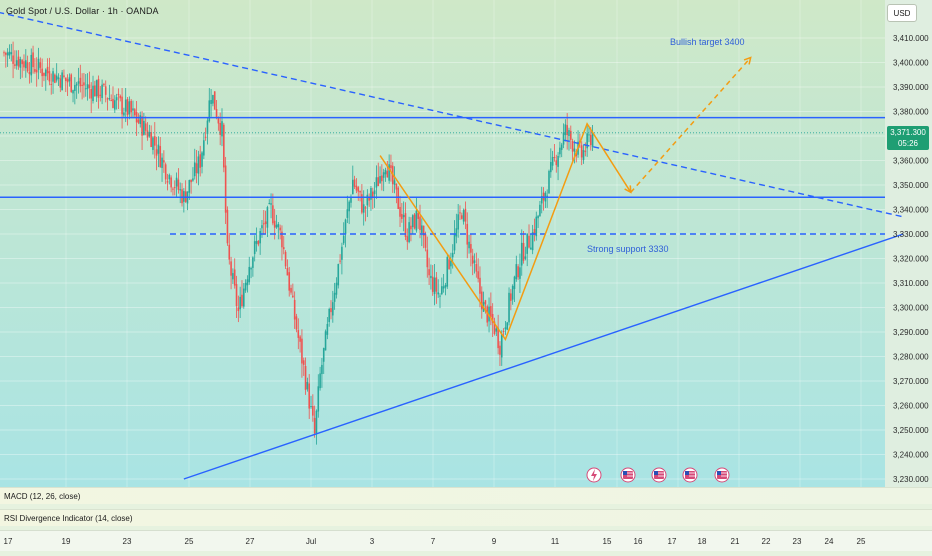 Image resolution: width=932 pixels, height=556 pixels. What do you see at coordinates (68, 518) in the screenshot?
I see `rsi-label: RSI Divergence Indicator (14, close)` at bounding box center [68, 518].